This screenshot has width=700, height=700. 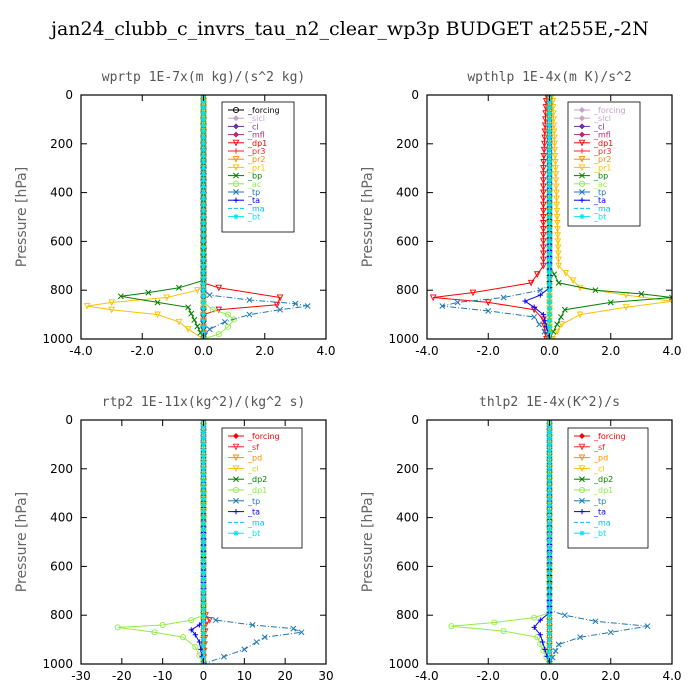 What do you see at coordinates (262, 488) in the screenshot?
I see `legend: _forcing _sf _pd_cl _dp2 _dp1 _tp _ta_ma _bt` at bounding box center [262, 488].